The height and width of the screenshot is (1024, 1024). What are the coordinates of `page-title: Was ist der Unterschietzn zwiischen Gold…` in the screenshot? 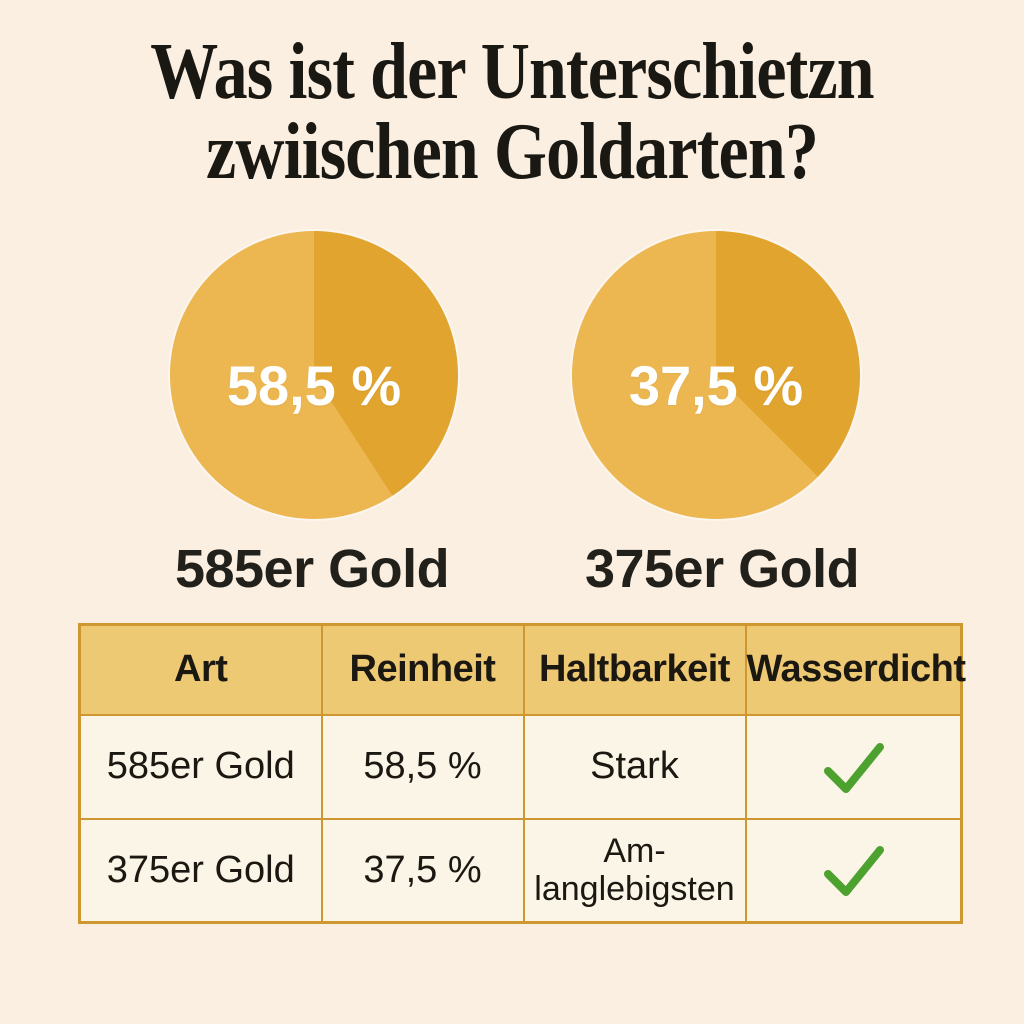 It's located at (512, 112).